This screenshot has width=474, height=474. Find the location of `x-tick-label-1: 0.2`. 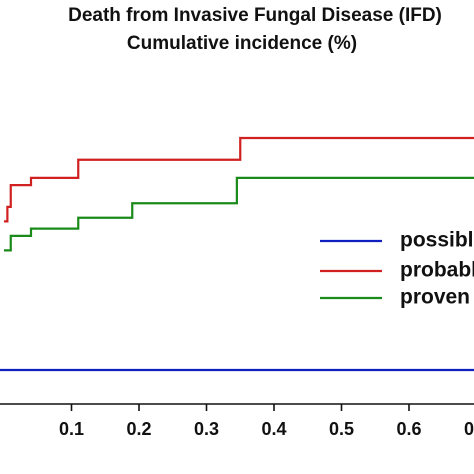

x-tick-label-1: 0.2 is located at coordinates (138, 429).